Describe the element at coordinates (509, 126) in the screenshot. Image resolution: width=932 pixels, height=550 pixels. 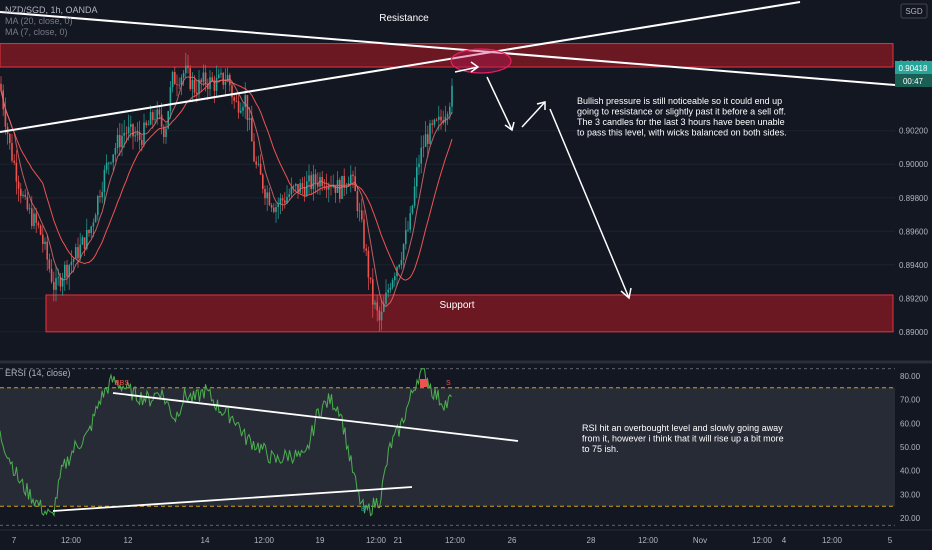
I see `arrow-2-head` at that location.